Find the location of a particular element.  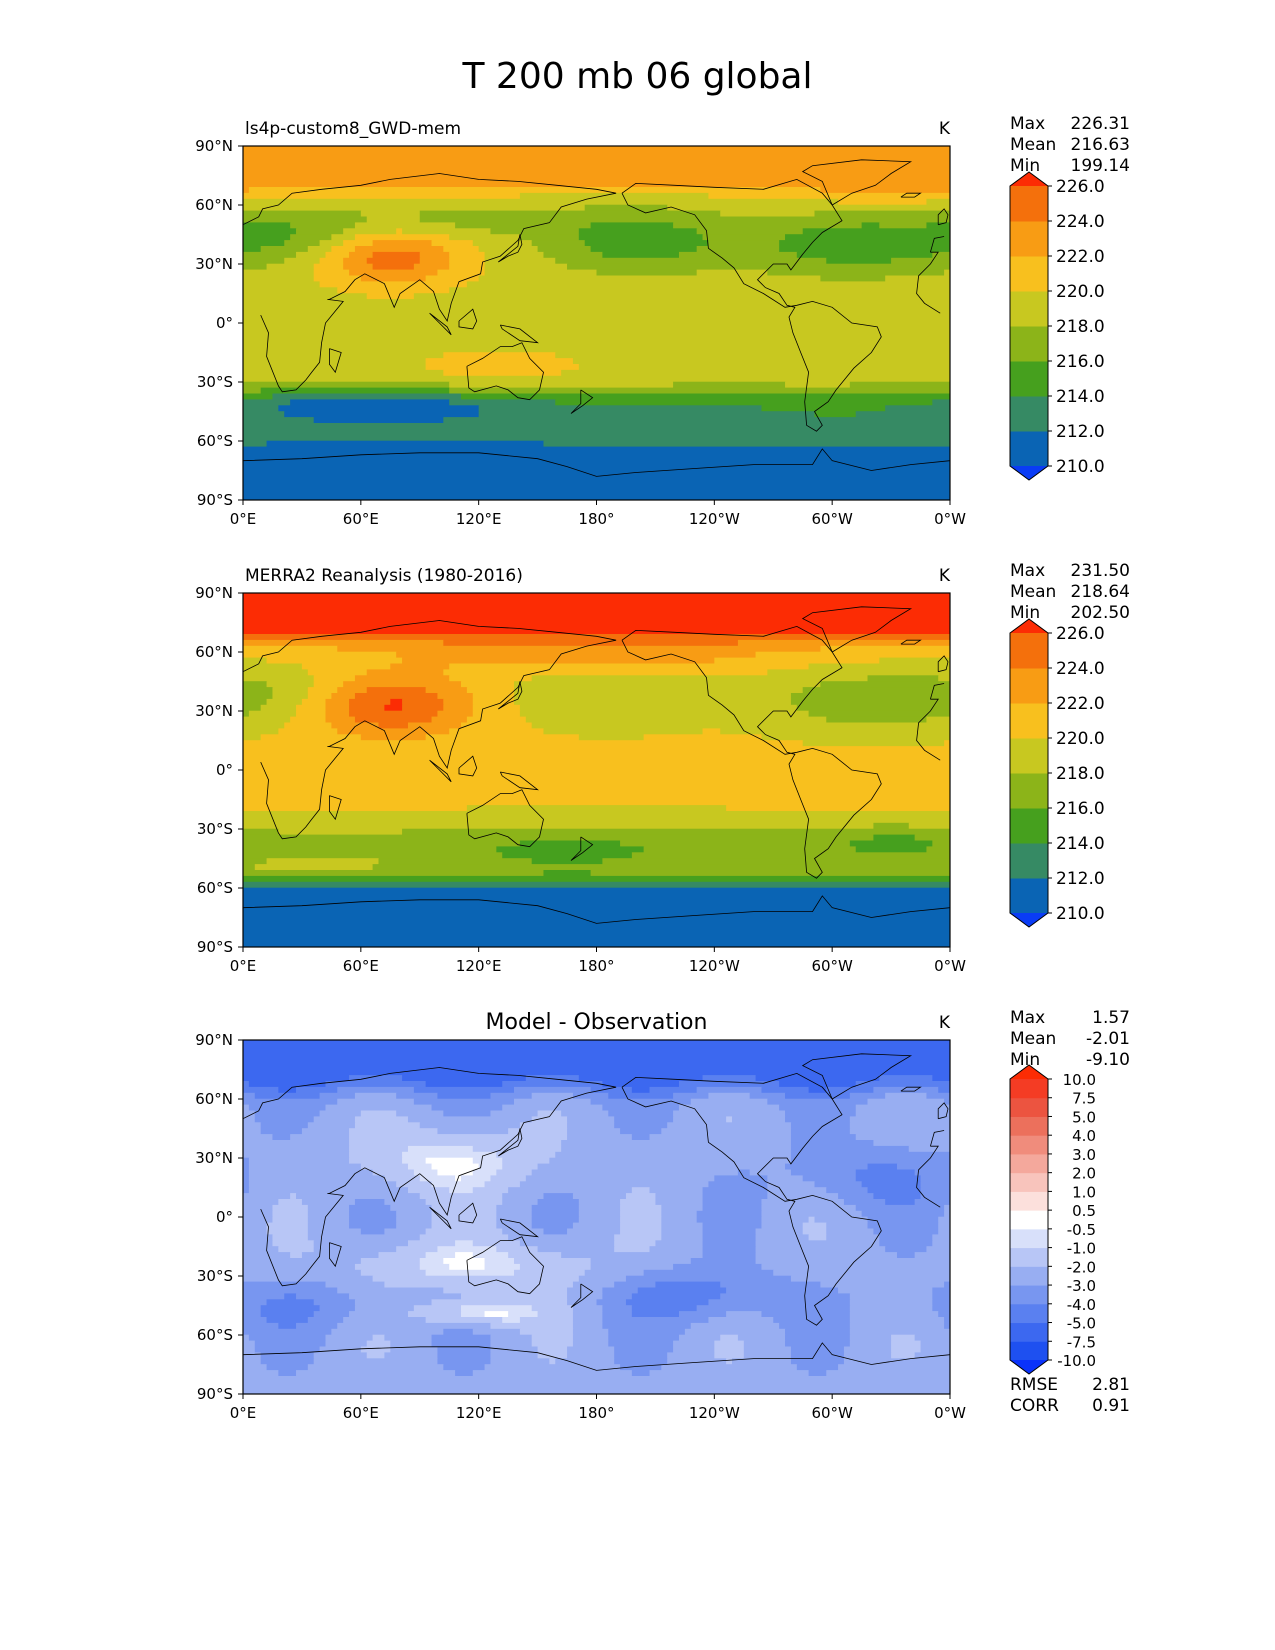

x-tick-label: 0°W is located at coordinates (950, 966).